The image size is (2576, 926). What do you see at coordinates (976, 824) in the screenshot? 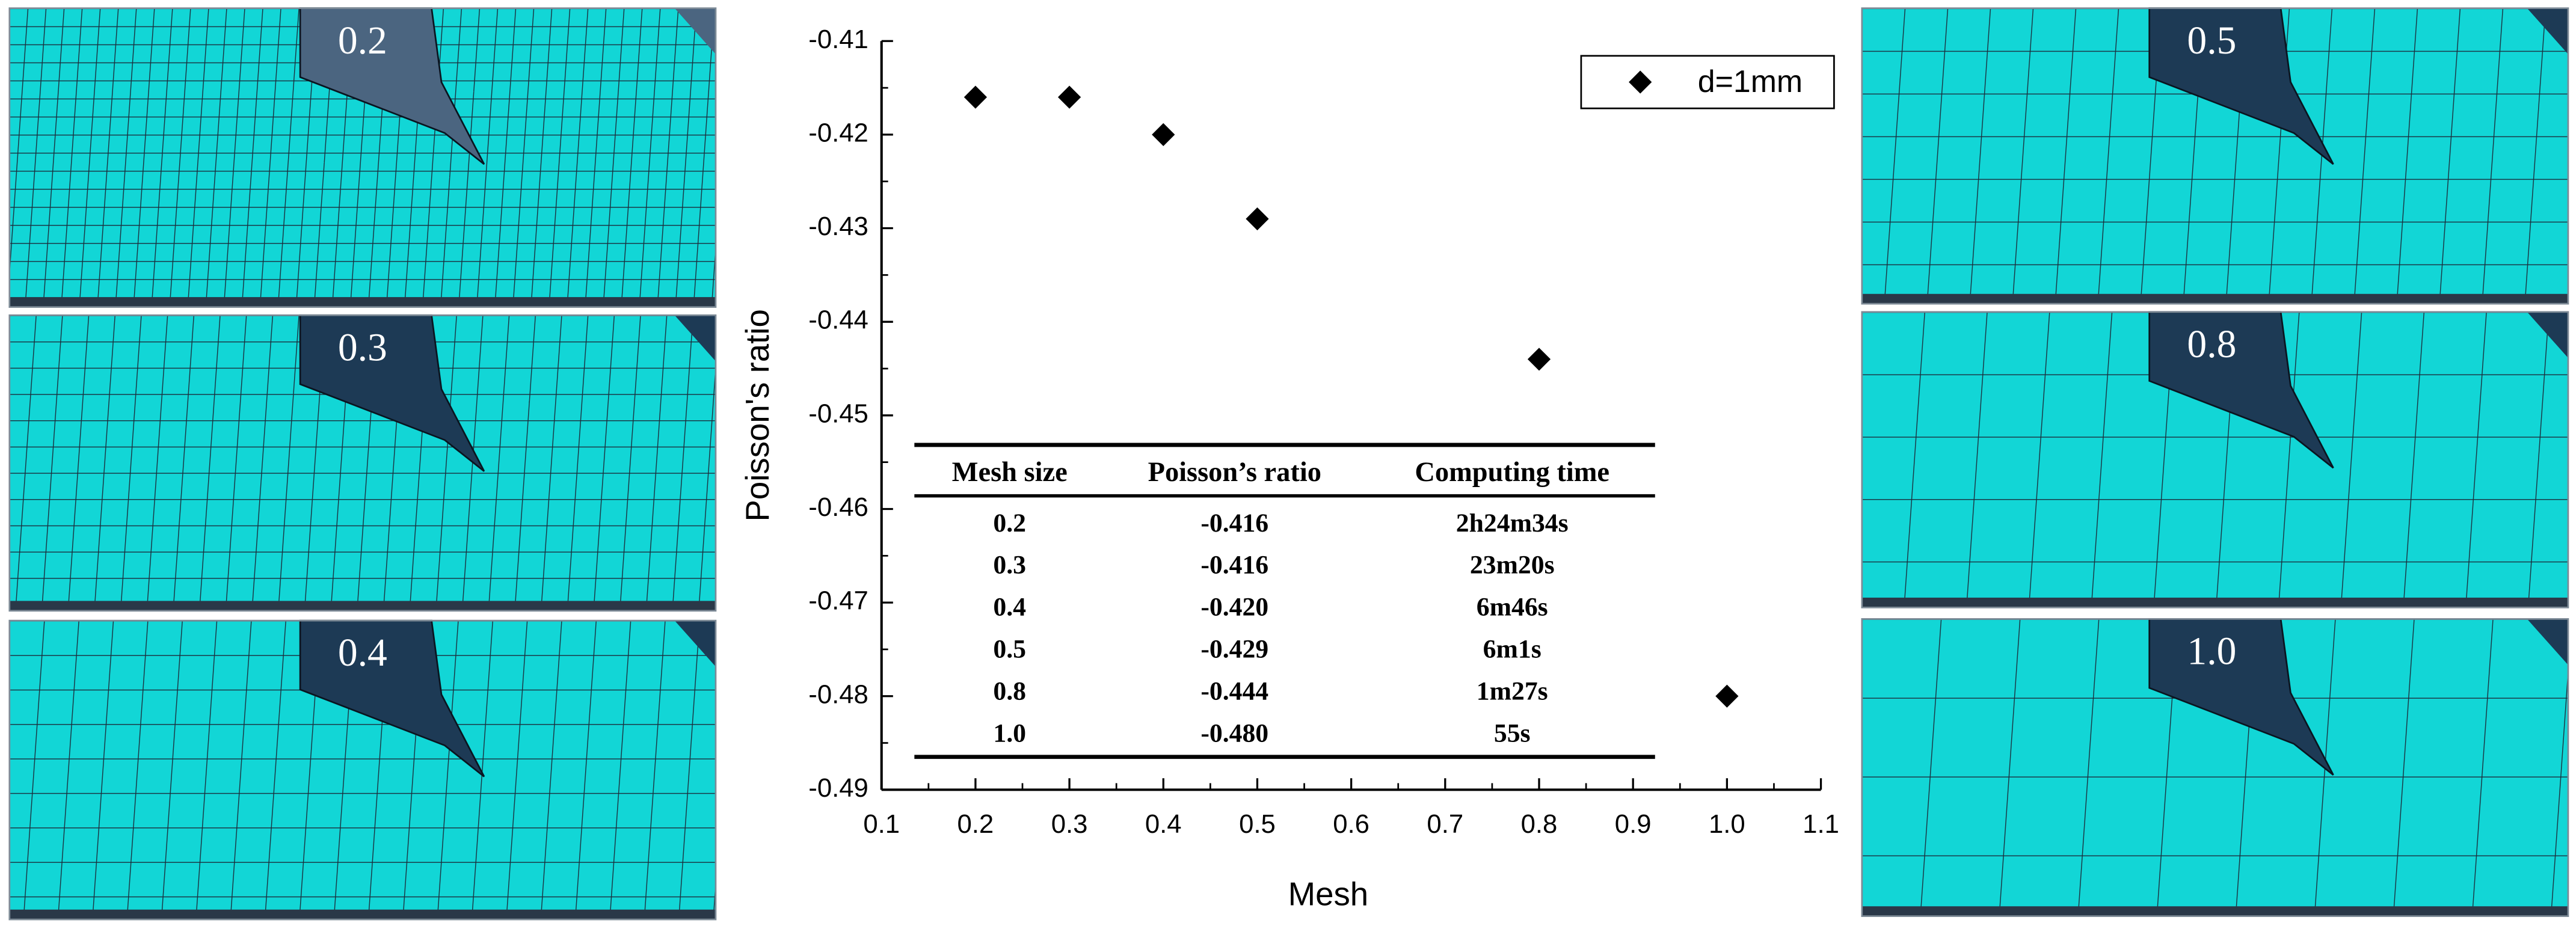
I see `x-tick-label: 0.2` at bounding box center [976, 824].